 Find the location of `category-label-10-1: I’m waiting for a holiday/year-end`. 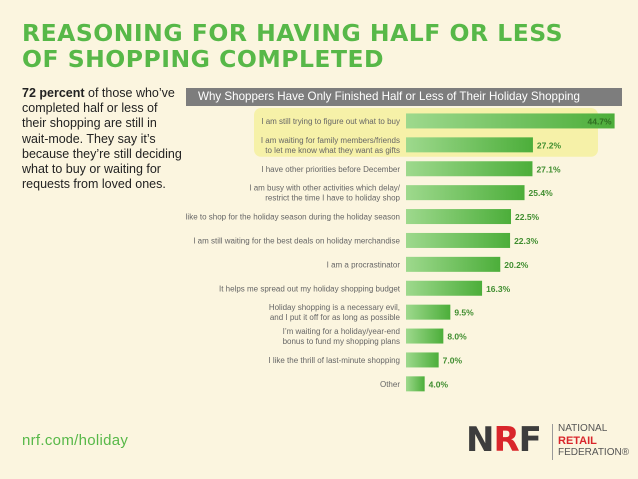

category-label-10-1: I’m waiting for a holiday/year-end is located at coordinates (341, 331).